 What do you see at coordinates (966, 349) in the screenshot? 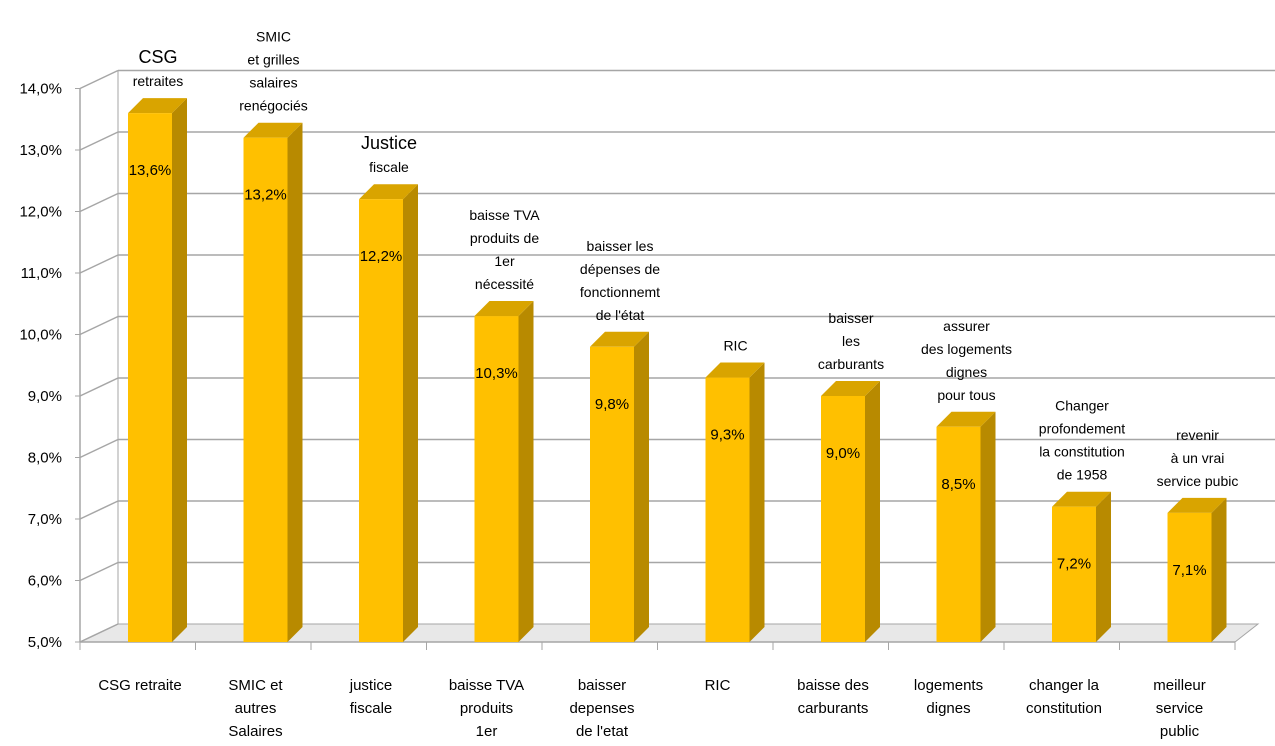
I see `annotation-text: des logements` at bounding box center [966, 349].